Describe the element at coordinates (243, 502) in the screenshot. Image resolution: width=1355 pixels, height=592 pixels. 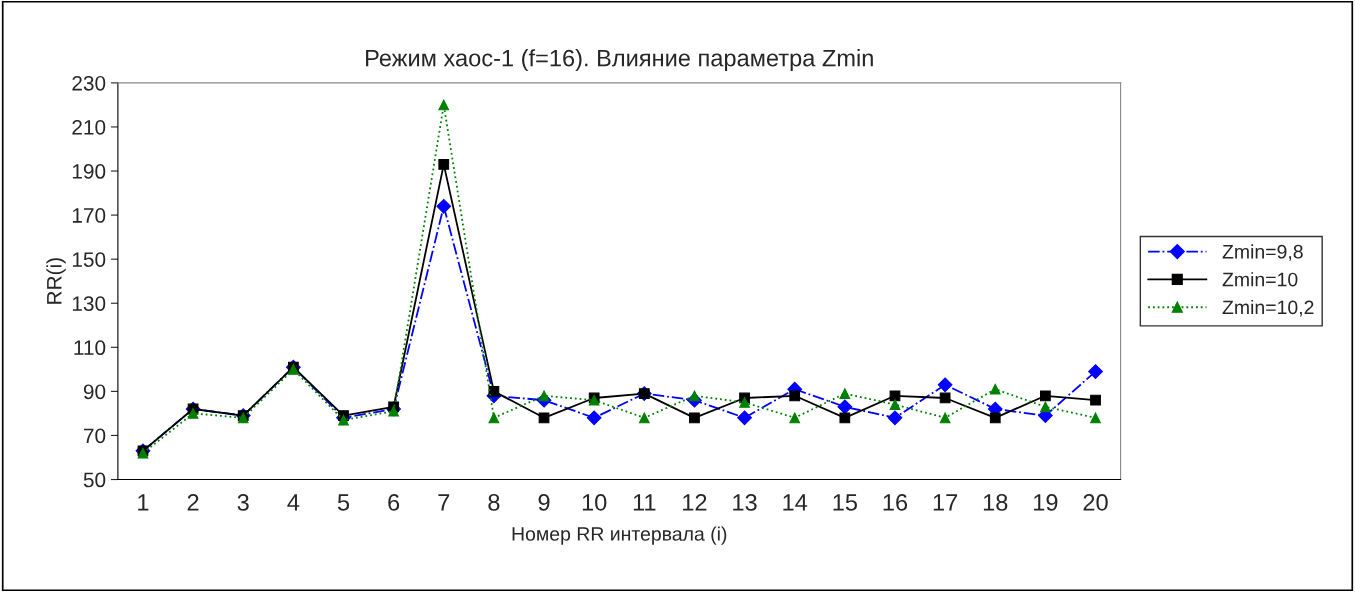
I see `x-tick-label: 3` at that location.